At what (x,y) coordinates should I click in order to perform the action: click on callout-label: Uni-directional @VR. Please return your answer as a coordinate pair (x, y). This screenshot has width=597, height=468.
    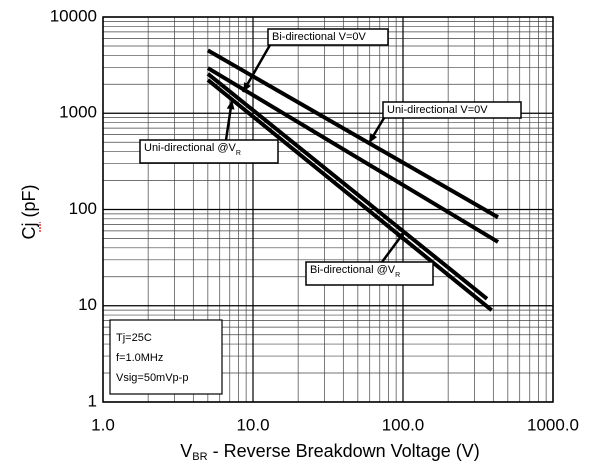
    Looking at the image, I should click on (192, 149).